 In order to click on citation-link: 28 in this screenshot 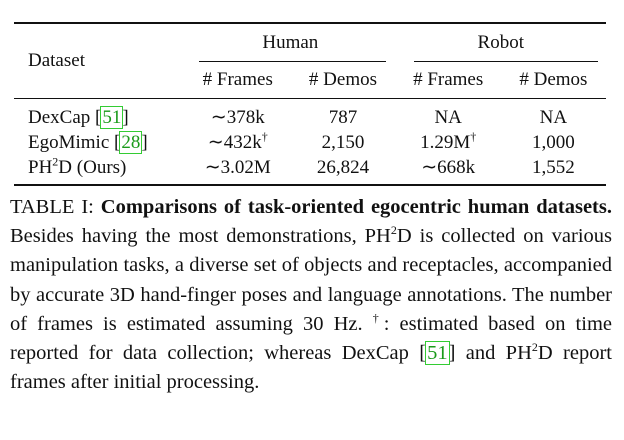, I will do `click(131, 142)`.